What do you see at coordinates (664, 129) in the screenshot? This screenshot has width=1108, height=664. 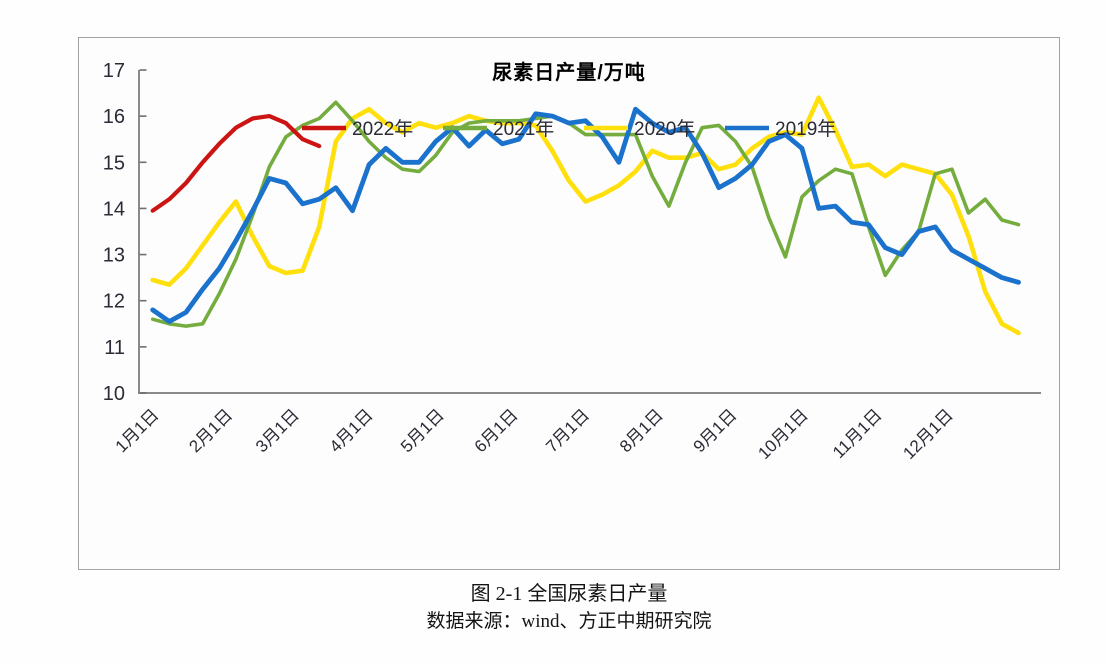 I see `legend-label: 2020年` at bounding box center [664, 129].